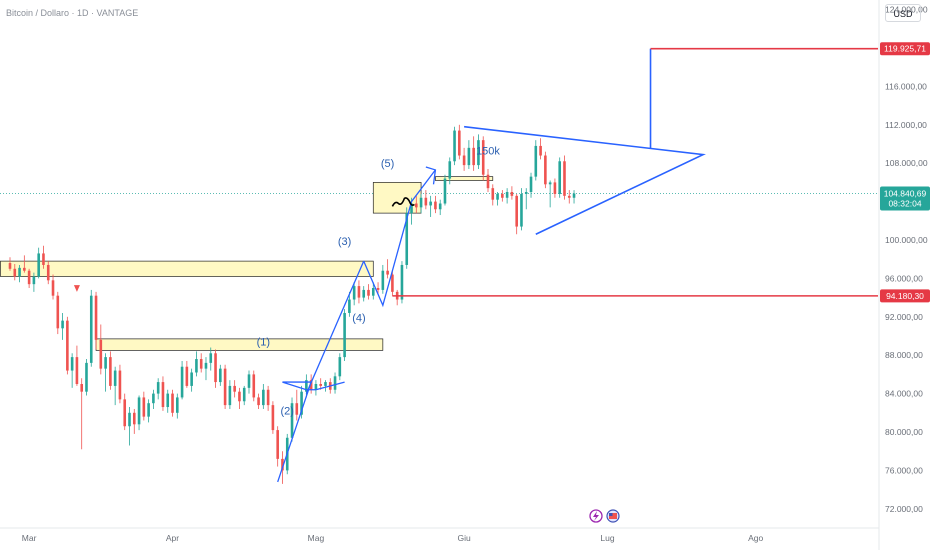  I want to click on y-tick-label: 72.000,00, so click(904, 509).